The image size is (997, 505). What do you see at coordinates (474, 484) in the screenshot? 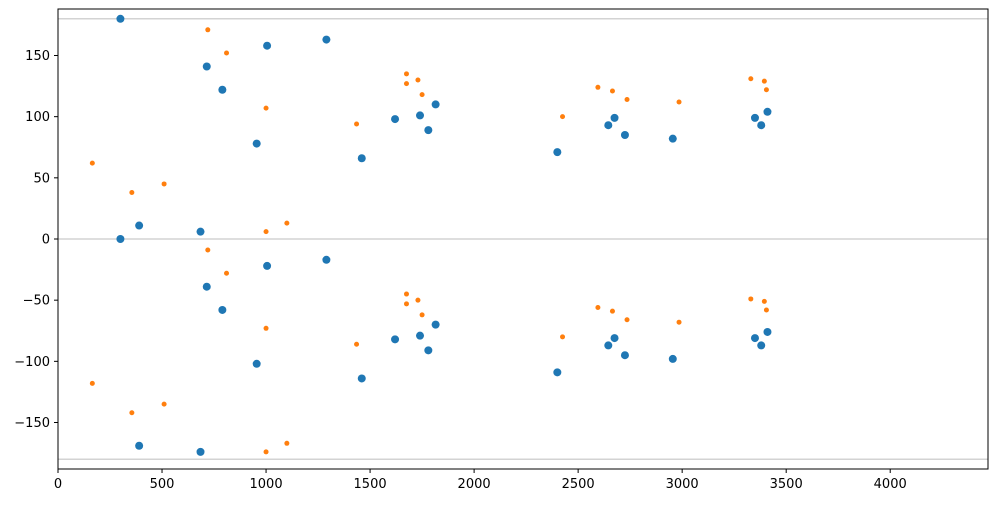
I see `x-tick-label: 2000` at bounding box center [474, 484].